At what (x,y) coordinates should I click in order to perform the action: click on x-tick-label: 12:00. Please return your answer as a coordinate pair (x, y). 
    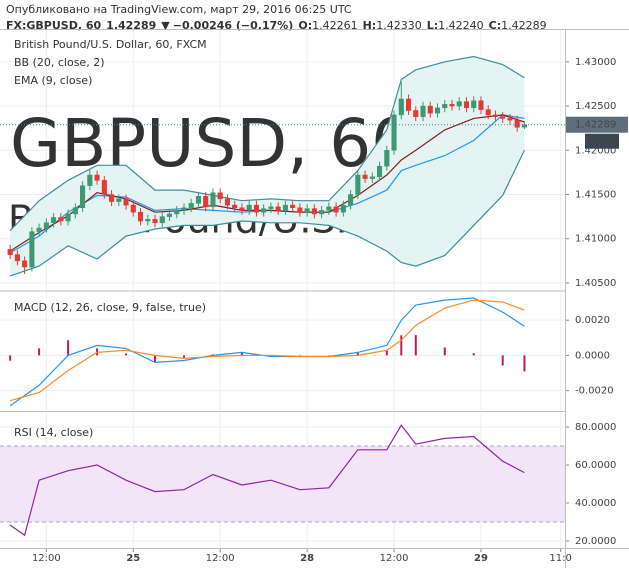
    Looking at the image, I should click on (220, 558).